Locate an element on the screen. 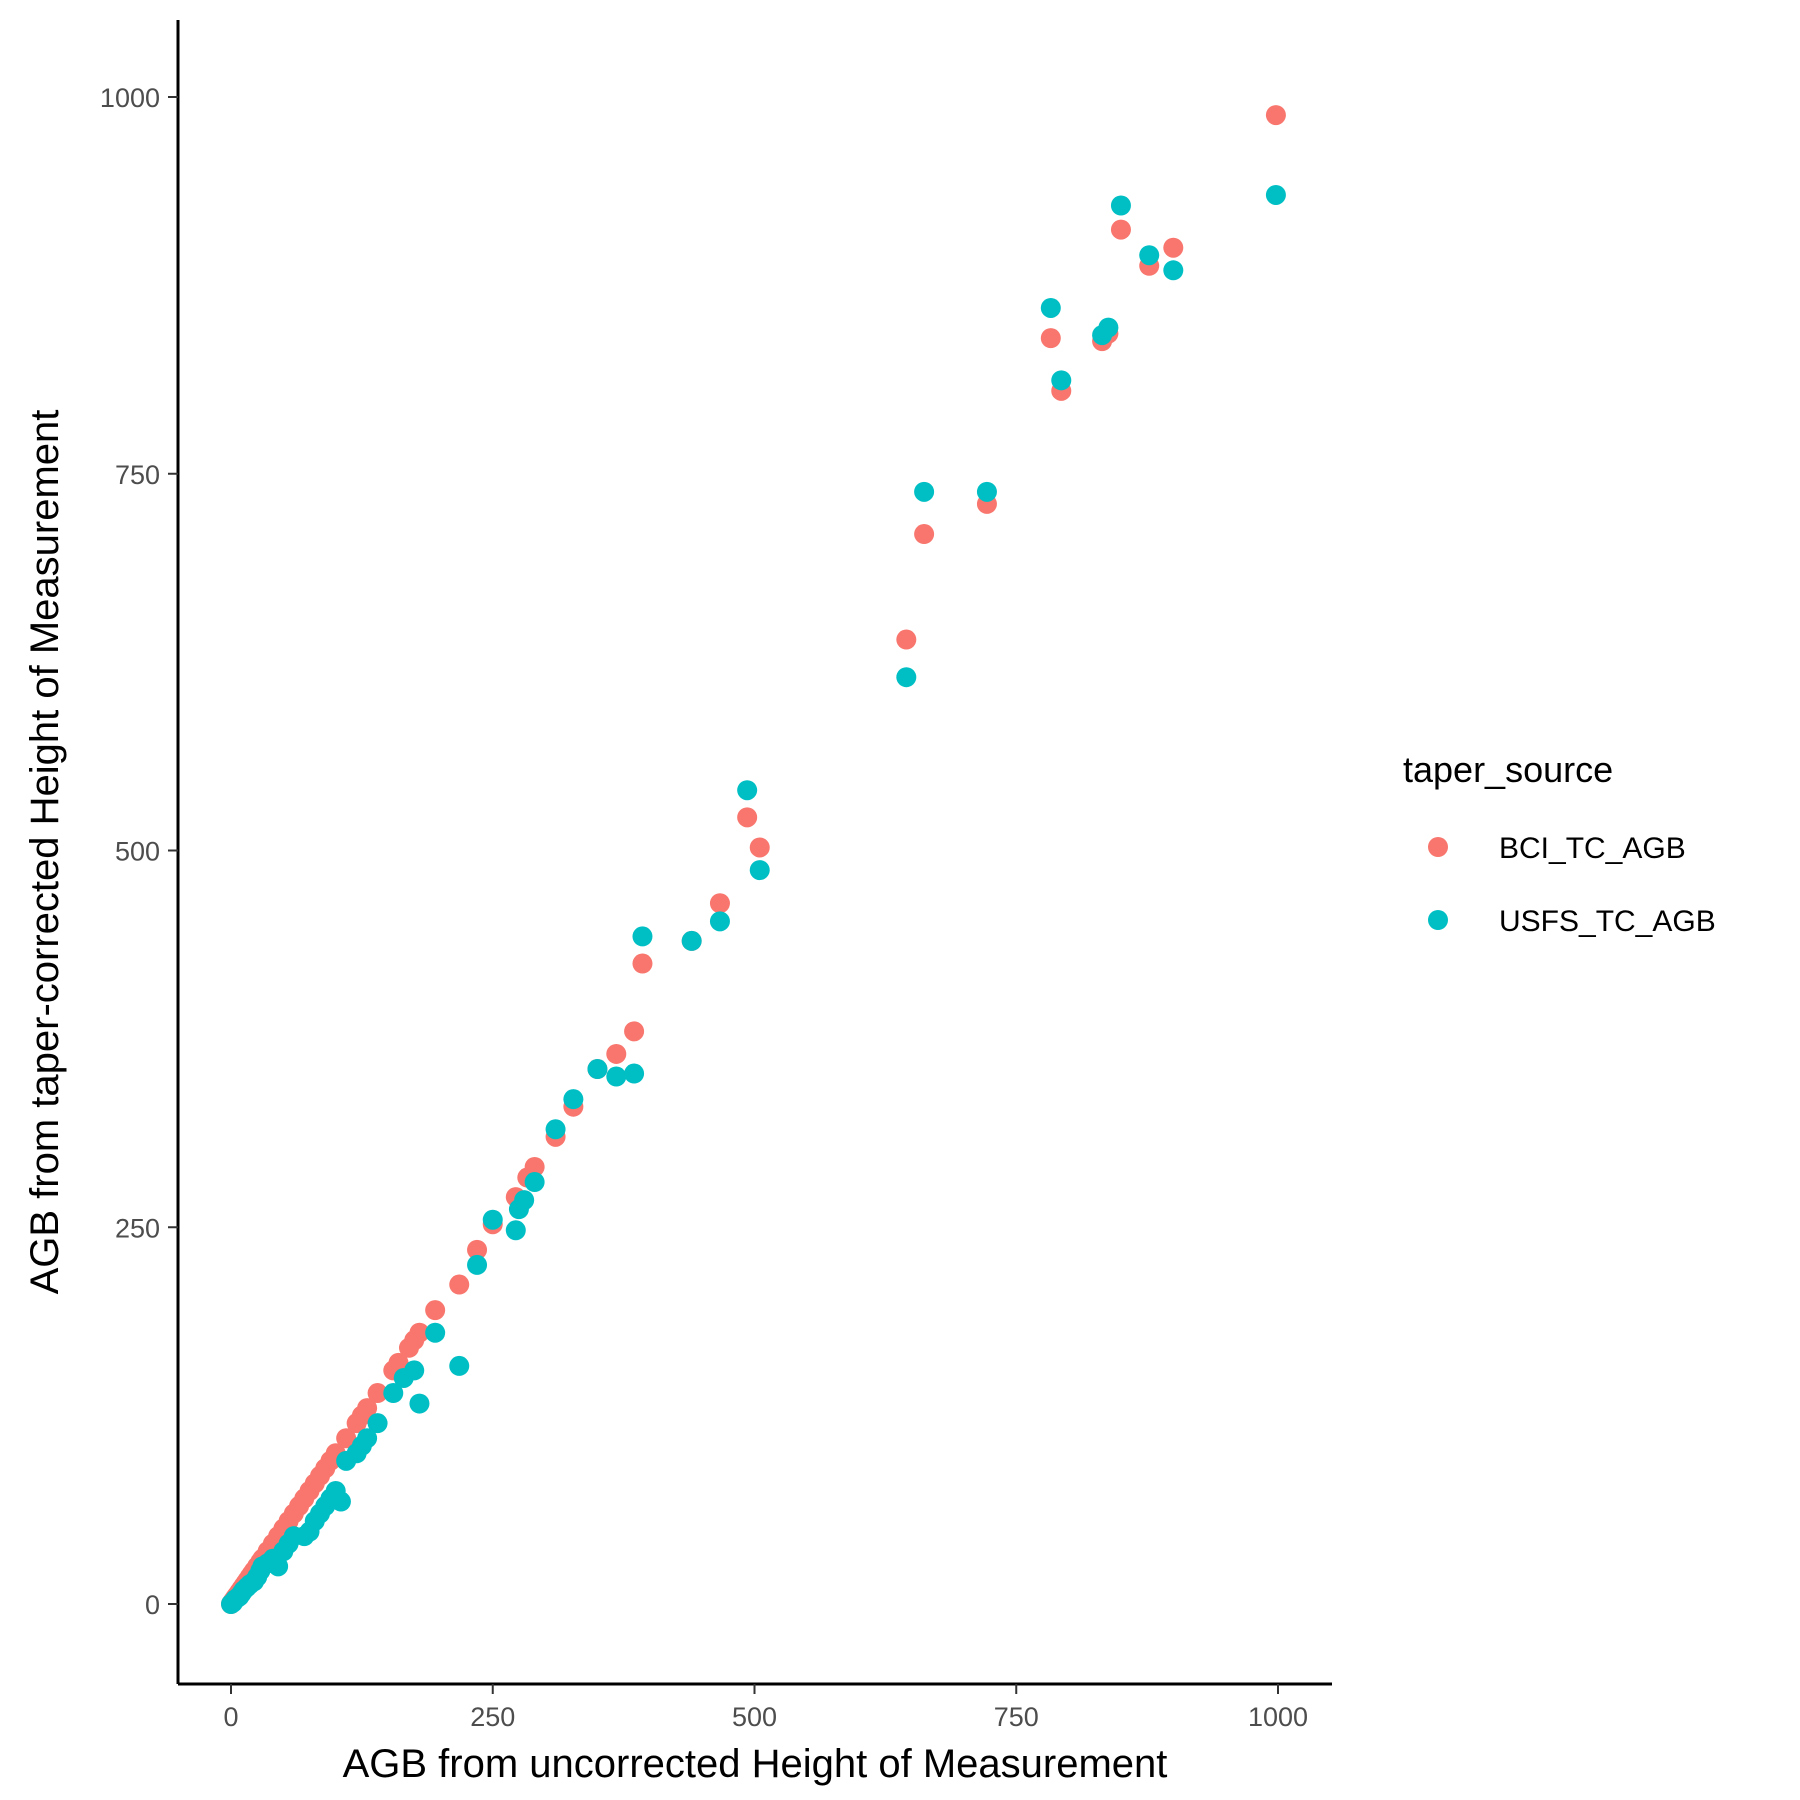 The image size is (1800, 1800). y-tick-label: 0 is located at coordinates (152, 1605).